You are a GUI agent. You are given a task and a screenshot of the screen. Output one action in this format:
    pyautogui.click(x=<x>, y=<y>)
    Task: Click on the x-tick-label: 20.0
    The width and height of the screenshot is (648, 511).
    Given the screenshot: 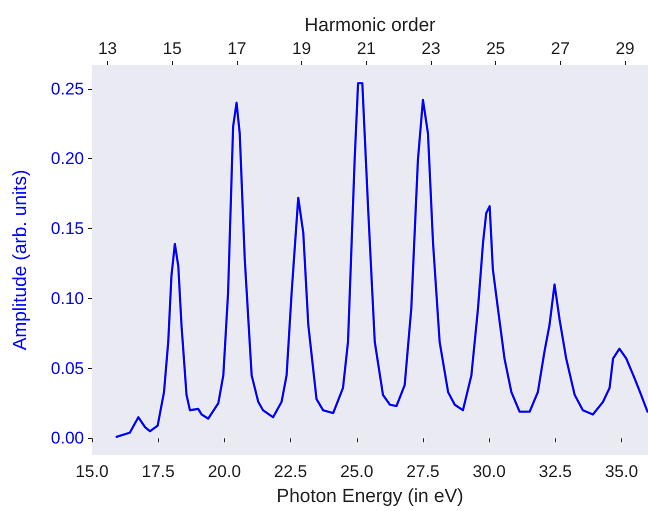 What is the action you would take?
    pyautogui.click(x=224, y=471)
    